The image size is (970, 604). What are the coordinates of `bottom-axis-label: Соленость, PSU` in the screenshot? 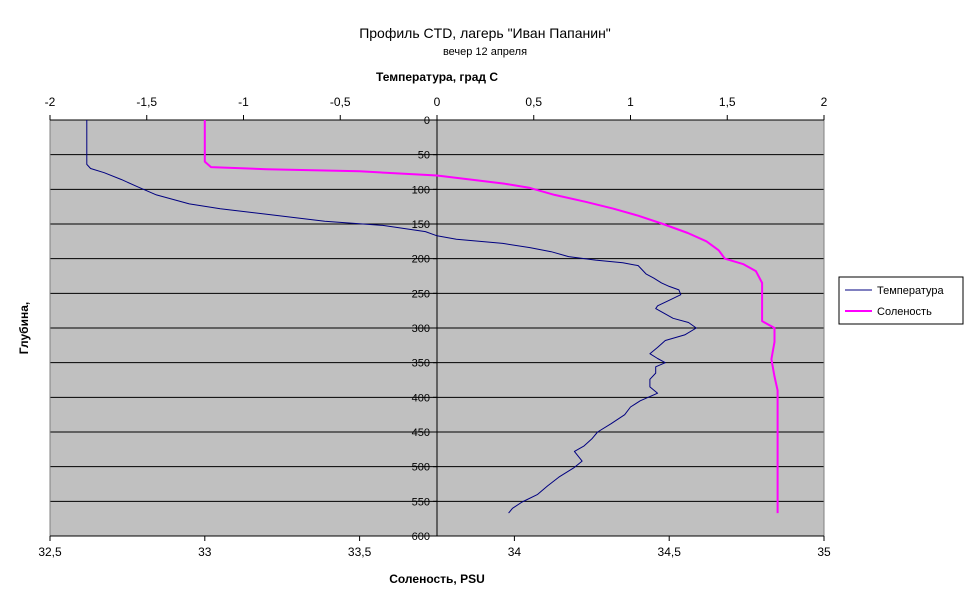 It's located at (437, 579).